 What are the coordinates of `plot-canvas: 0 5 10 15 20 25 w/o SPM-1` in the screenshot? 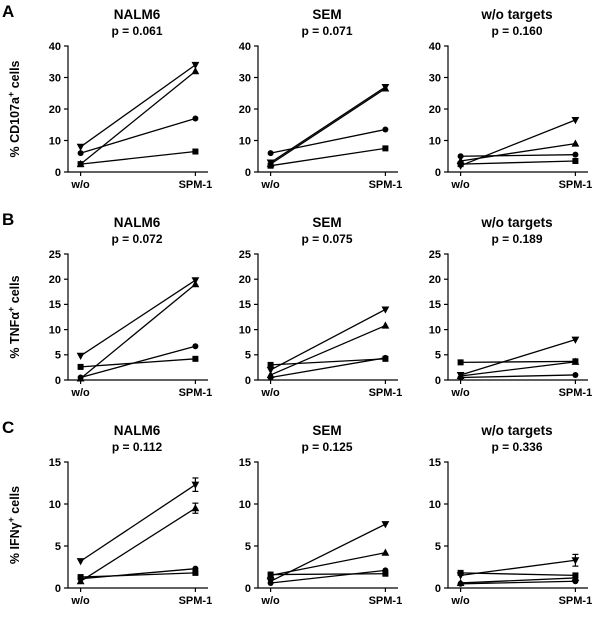 It's located at (131, 324).